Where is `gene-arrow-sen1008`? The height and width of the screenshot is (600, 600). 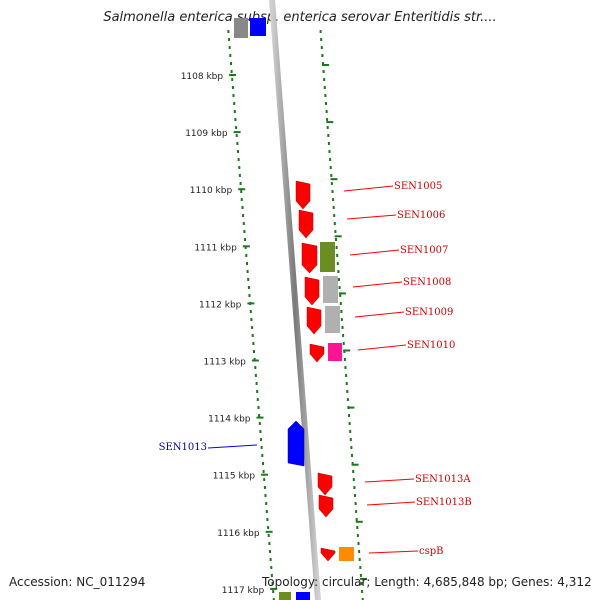
gene-arrow-sen1008 is located at coordinates (312, 291).